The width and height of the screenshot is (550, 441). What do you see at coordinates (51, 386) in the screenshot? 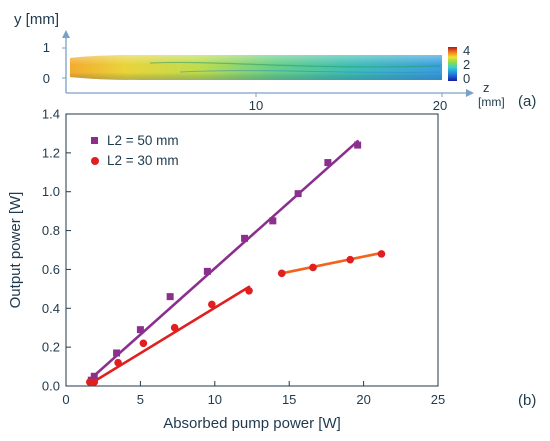
I see `ytick-label: 0.0` at bounding box center [51, 386].